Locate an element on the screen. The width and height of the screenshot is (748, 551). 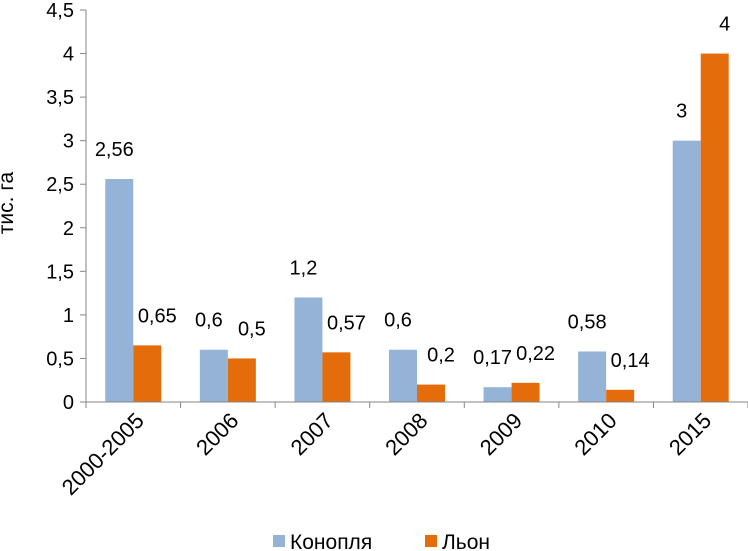
y-tick-label: 3 is located at coordinates (68, 142).